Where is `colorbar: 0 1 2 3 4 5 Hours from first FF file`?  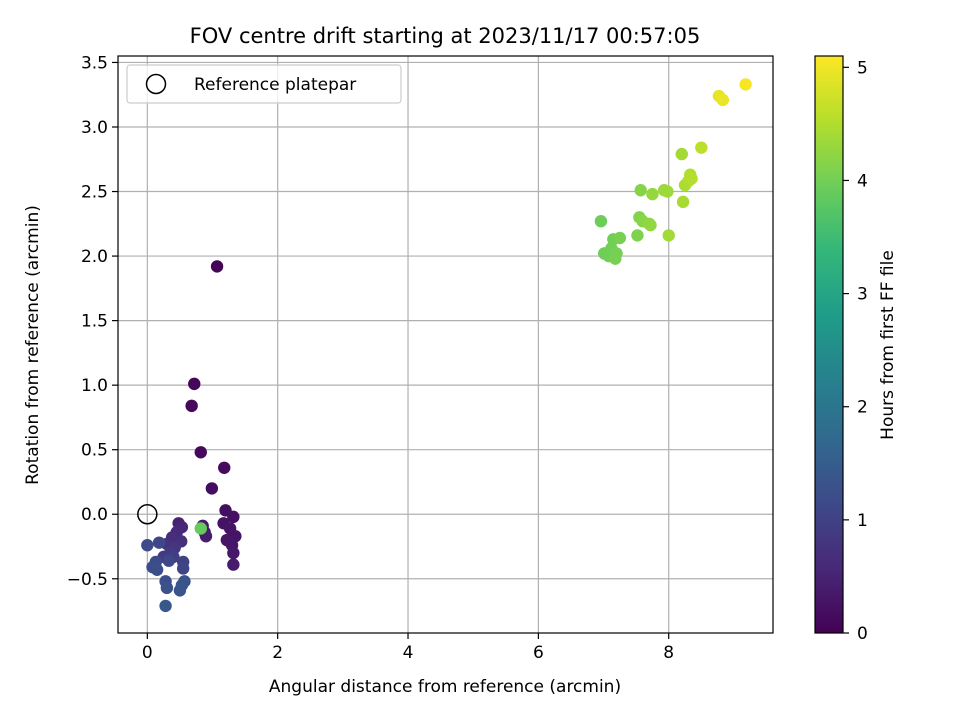 colorbar: 0 1 2 3 4 5 Hours from first FF file is located at coordinates (856, 349).